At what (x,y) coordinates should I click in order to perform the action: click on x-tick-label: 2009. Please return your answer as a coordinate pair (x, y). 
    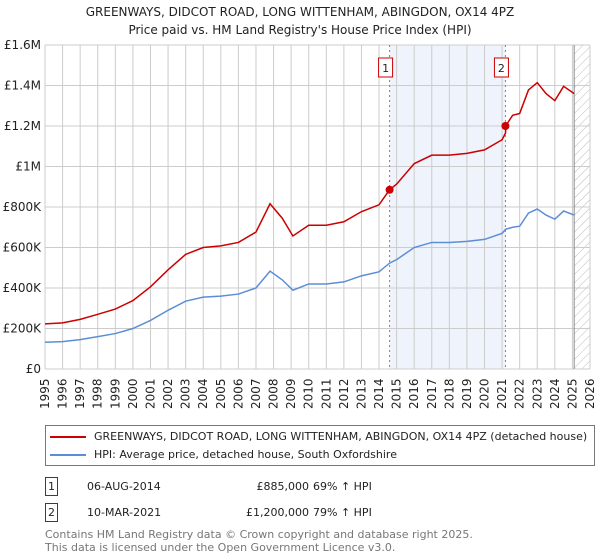
    Looking at the image, I should click on (291, 393).